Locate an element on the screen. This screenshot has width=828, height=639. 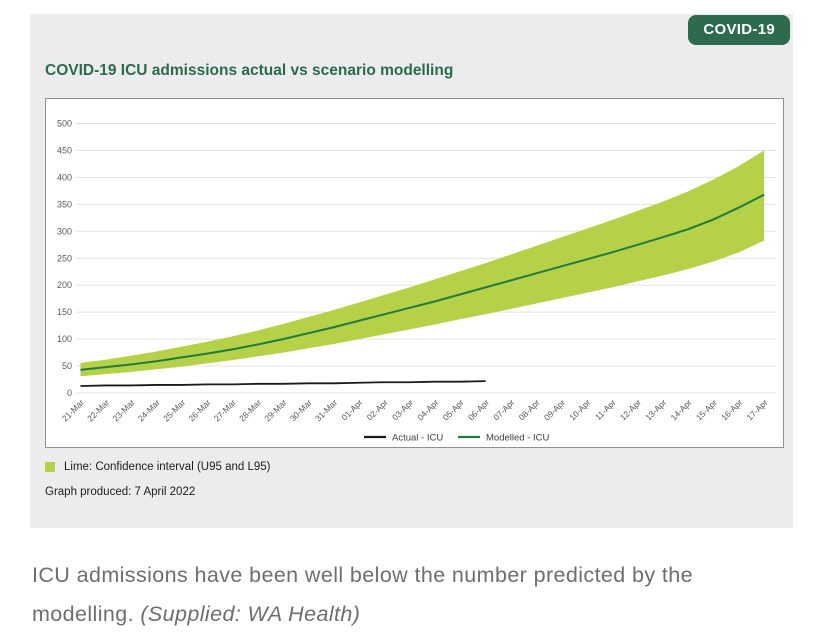
x-tick-label: 22-Mar is located at coordinates (98, 410).